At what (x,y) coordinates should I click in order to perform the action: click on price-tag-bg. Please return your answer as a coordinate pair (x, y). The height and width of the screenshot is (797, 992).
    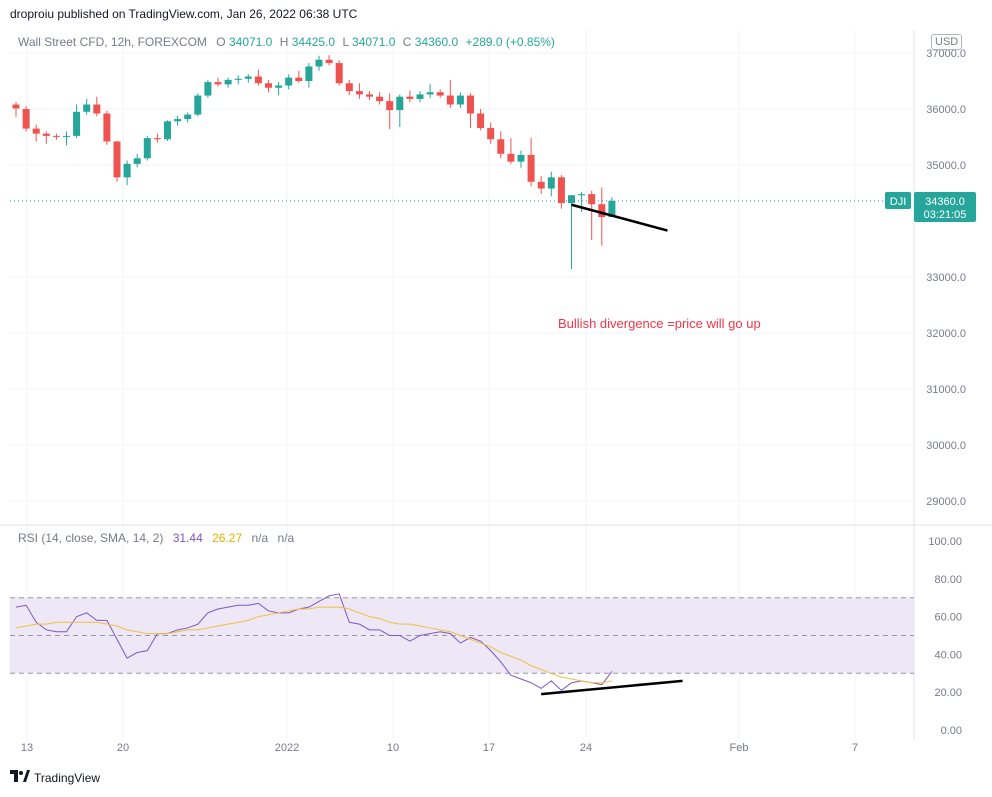
    Looking at the image, I should click on (945, 207).